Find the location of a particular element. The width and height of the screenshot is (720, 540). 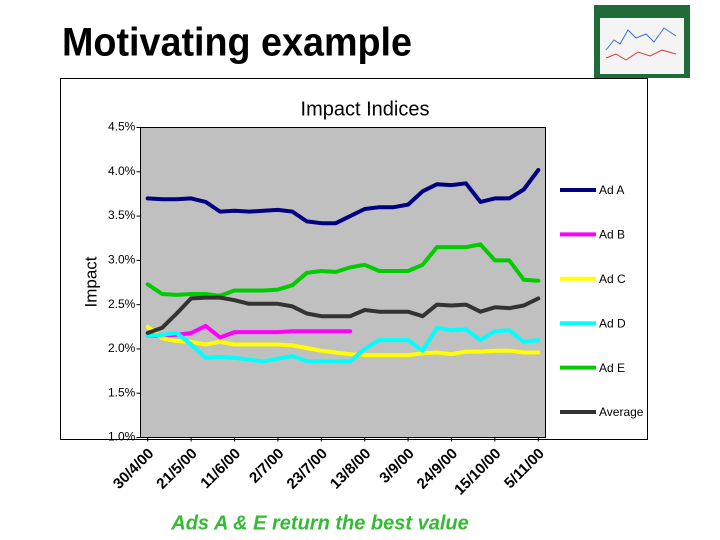

y-tick-label: 4.0% is located at coordinates (122, 171).